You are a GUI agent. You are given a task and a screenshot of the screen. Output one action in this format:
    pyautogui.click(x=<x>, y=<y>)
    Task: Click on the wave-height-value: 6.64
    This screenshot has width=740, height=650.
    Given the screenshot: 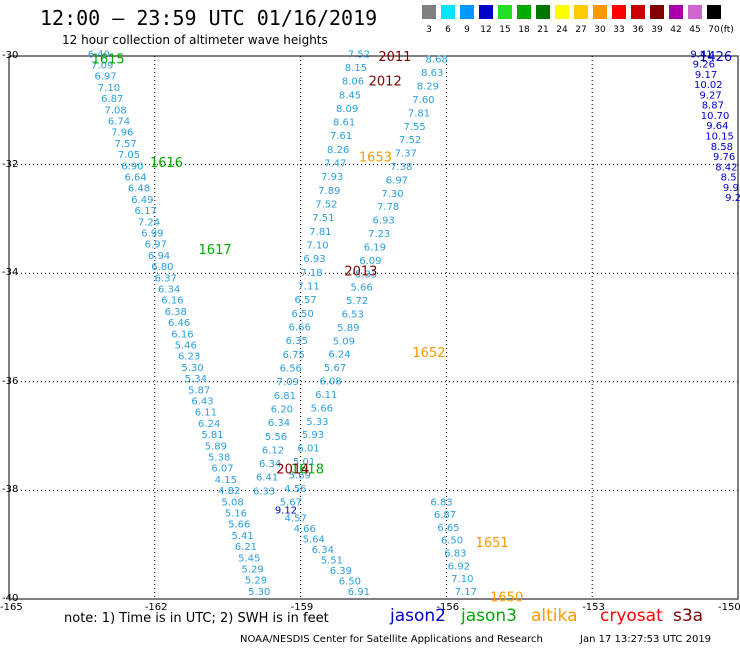 What is the action you would take?
    pyautogui.click(x=136, y=177)
    